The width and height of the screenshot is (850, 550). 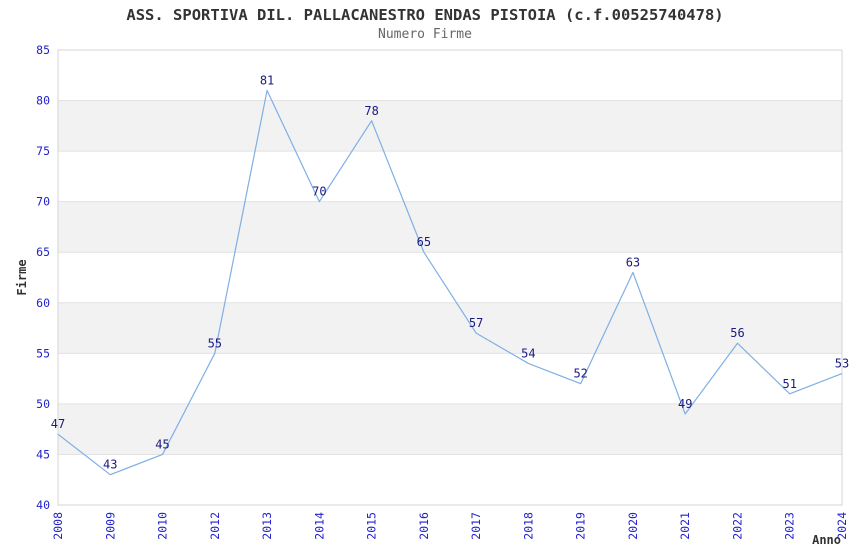 I want to click on chart-subtitle: Numero Firme, so click(x=425, y=34).